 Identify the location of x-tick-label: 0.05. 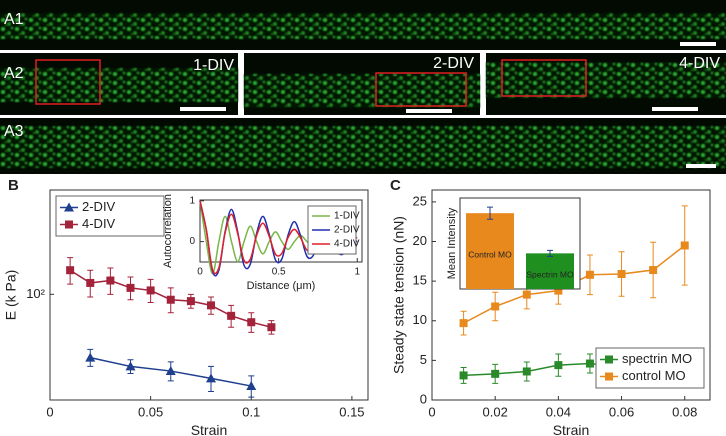
(150, 411).